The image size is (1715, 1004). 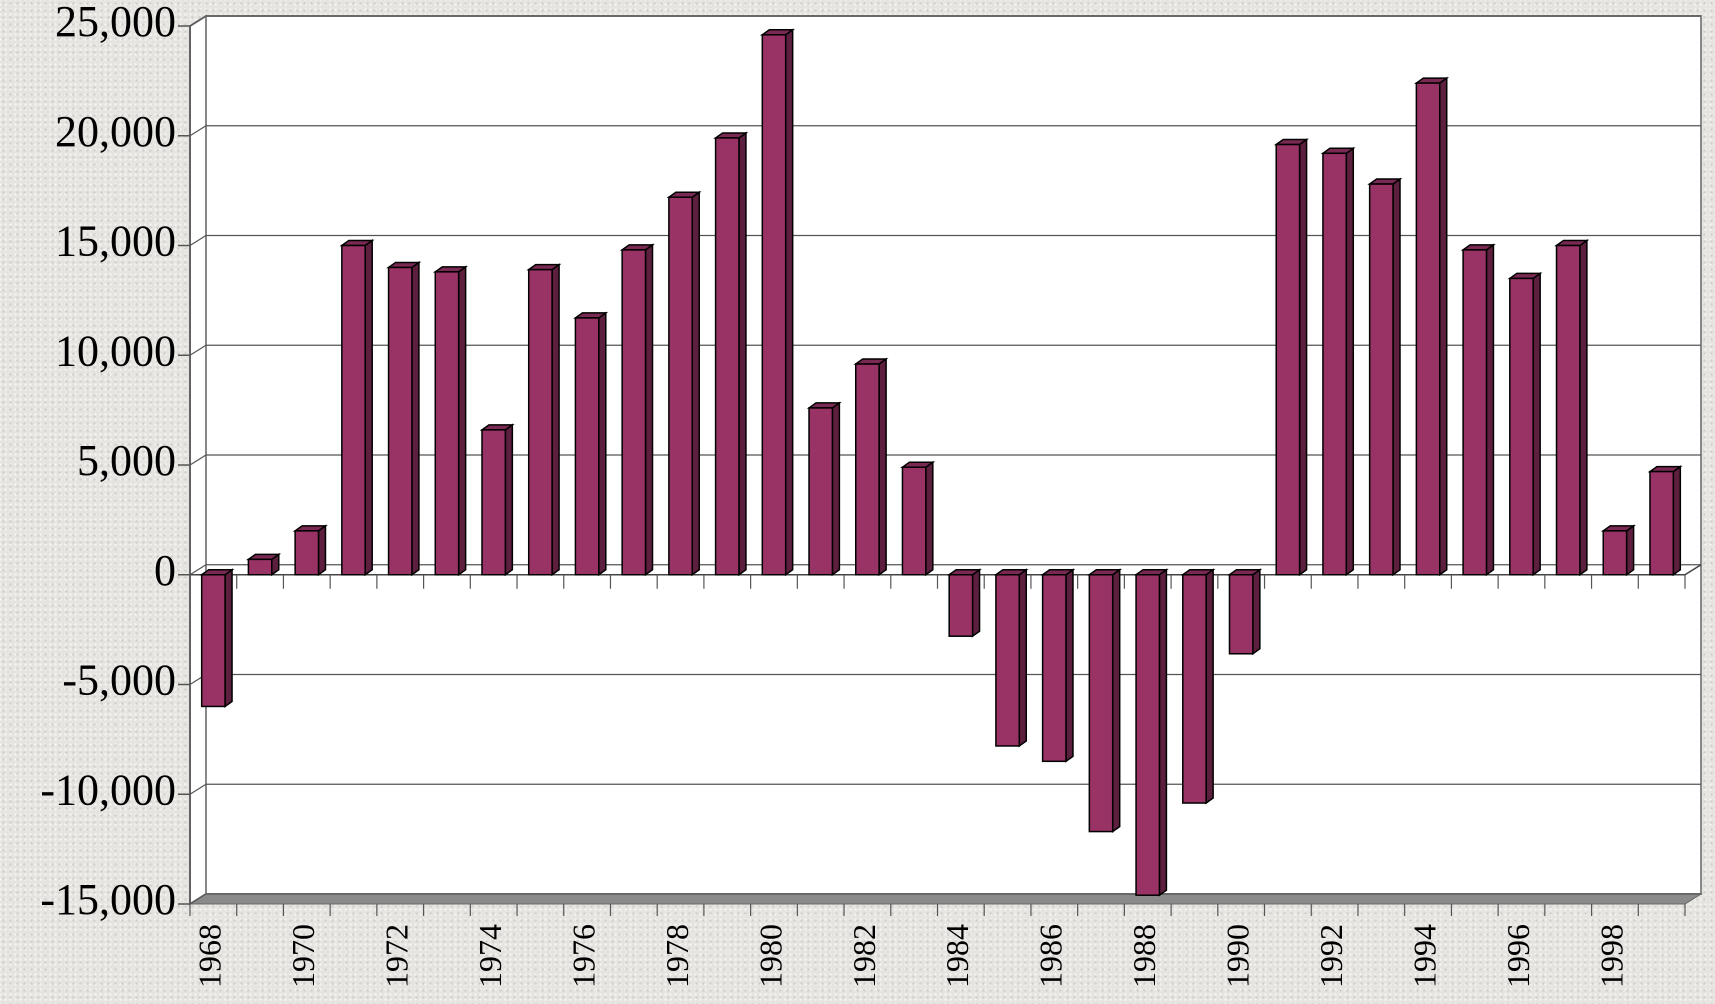 I want to click on y-tick-label: -10,000, so click(x=108, y=789).